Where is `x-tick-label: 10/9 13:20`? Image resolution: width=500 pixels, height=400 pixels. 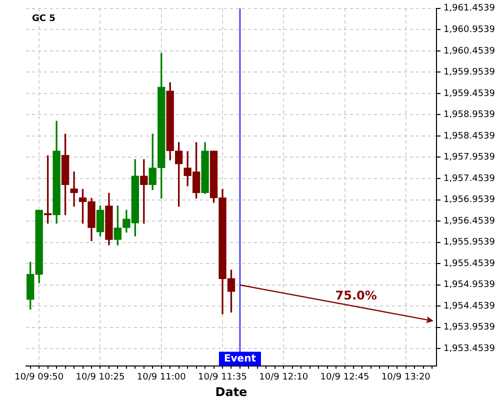
x-tick-label: 10/9 13:20 is located at coordinates (406, 377).